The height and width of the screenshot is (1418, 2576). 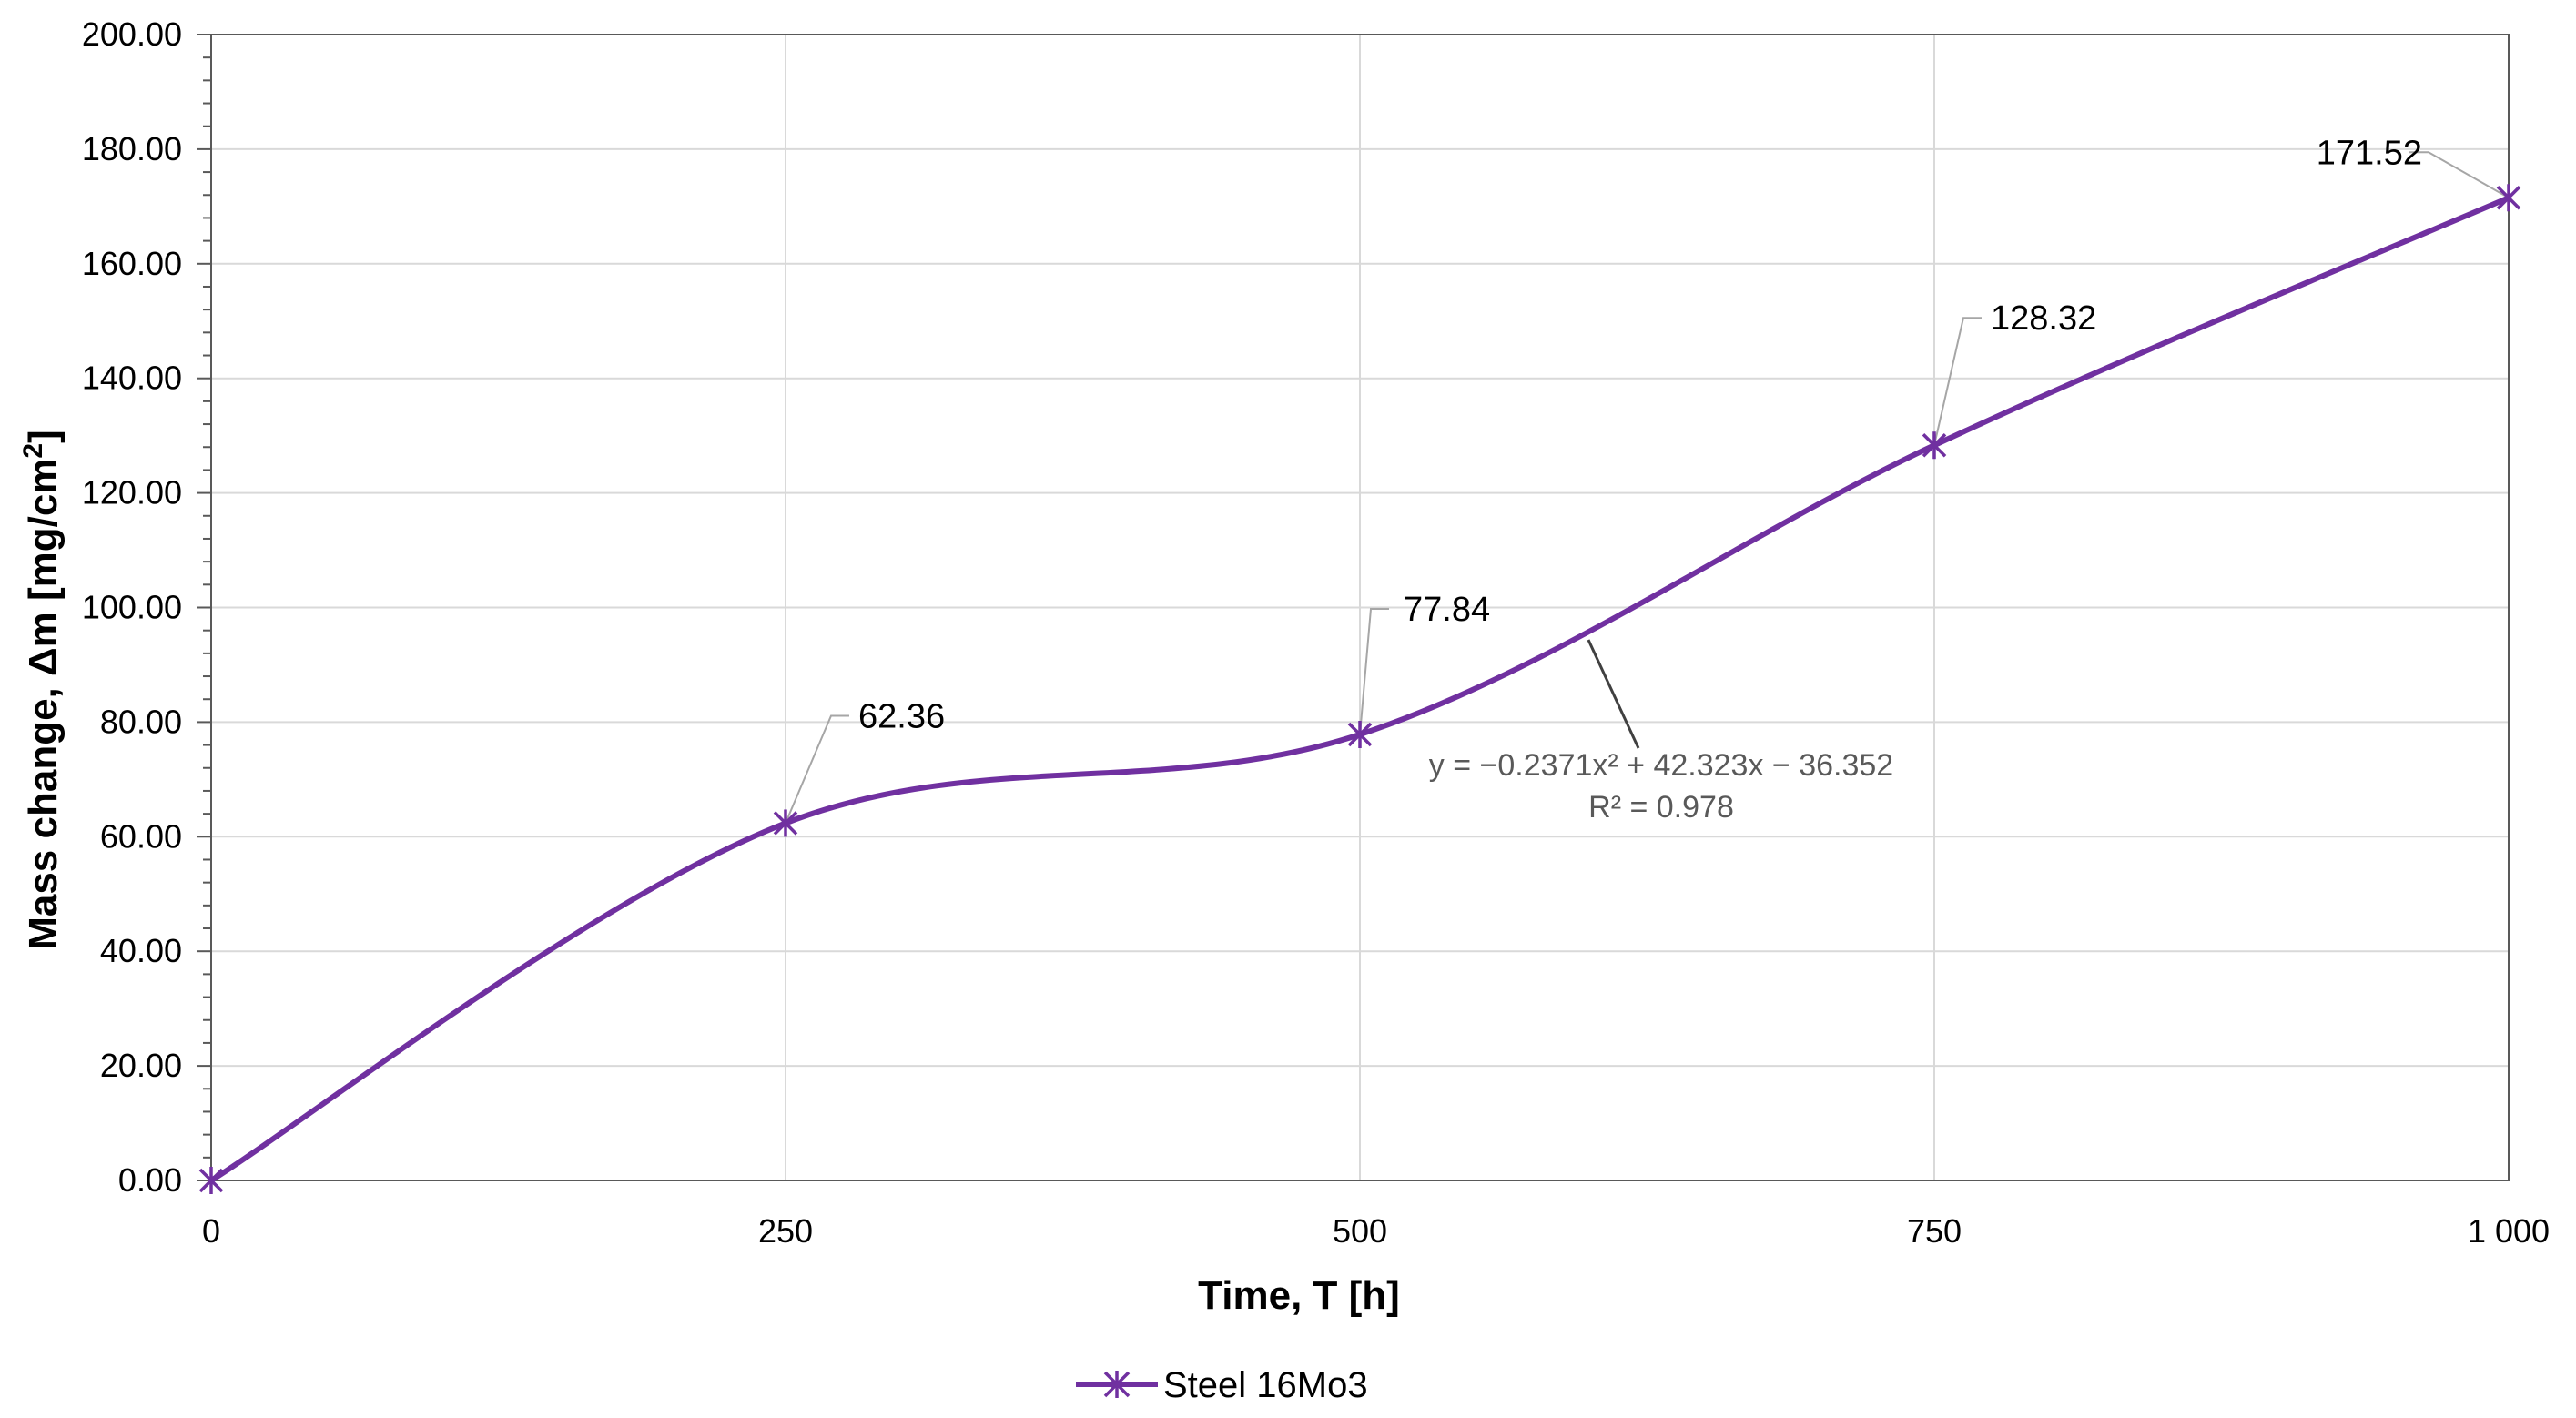 What do you see at coordinates (901, 716) in the screenshot?
I see `data-label: 62.36` at bounding box center [901, 716].